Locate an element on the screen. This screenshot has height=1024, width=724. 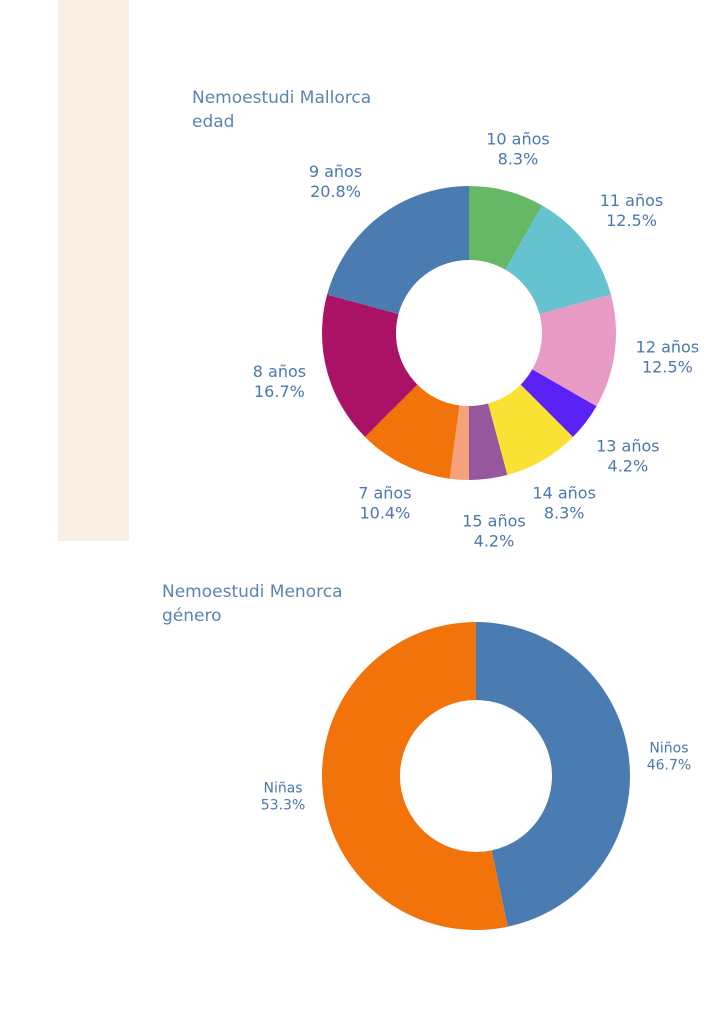
slice-category-label: 9 años is located at coordinates (335, 171).